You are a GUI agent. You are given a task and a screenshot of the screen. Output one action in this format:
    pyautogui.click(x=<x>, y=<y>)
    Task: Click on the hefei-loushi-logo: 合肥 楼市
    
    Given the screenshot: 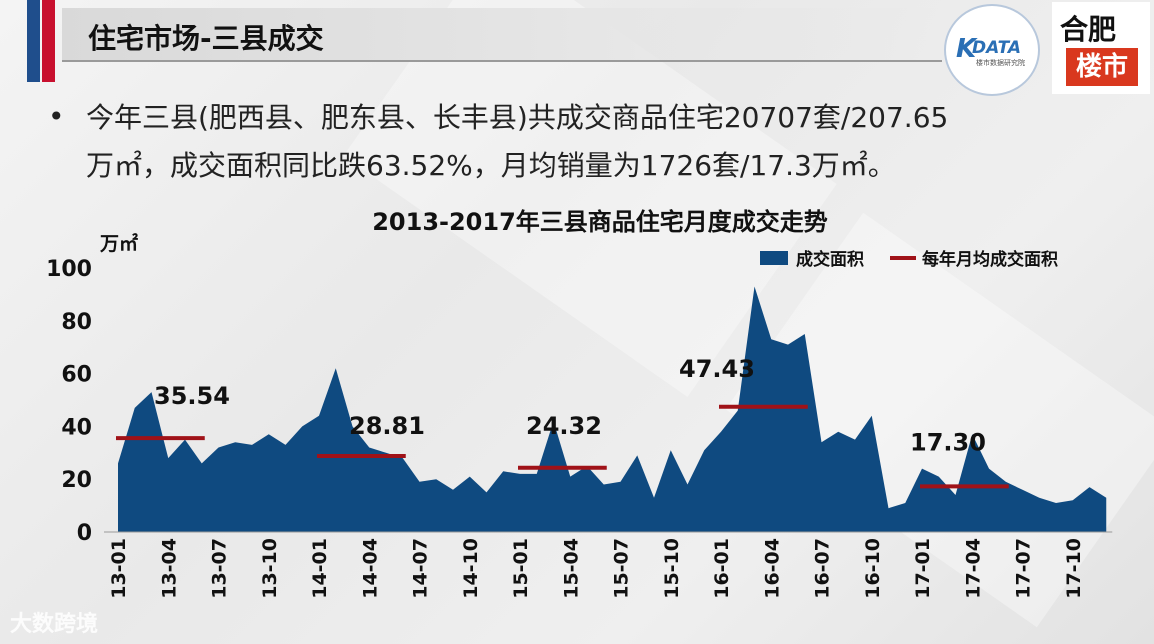 What is the action you would take?
    pyautogui.click(x=1101, y=48)
    